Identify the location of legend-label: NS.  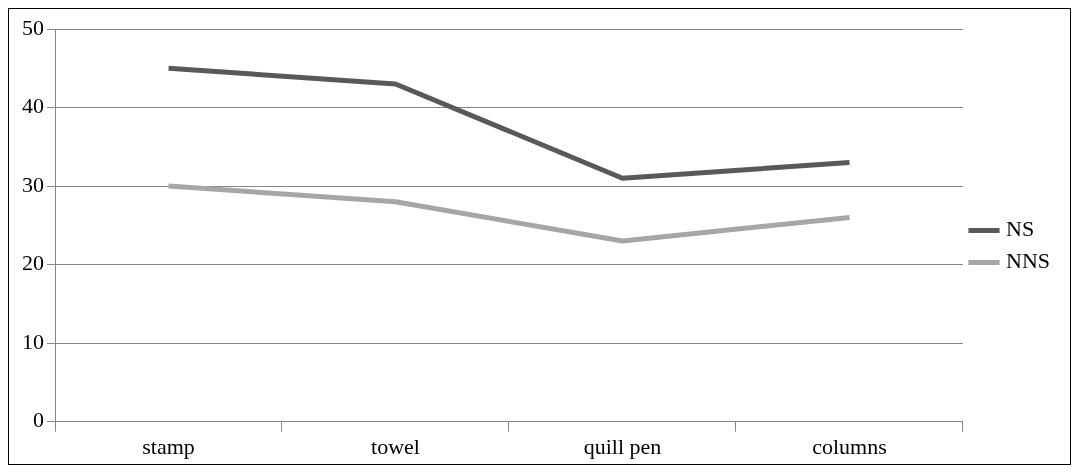
(1020, 229).